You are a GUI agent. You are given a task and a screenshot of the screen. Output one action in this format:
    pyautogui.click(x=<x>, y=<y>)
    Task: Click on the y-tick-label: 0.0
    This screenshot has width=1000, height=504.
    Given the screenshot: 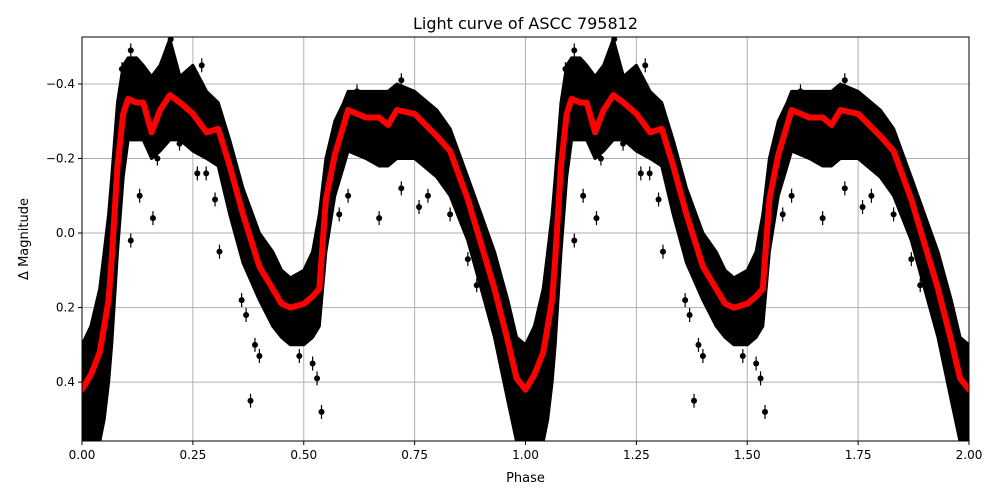 What is the action you would take?
    pyautogui.click(x=65, y=233)
    